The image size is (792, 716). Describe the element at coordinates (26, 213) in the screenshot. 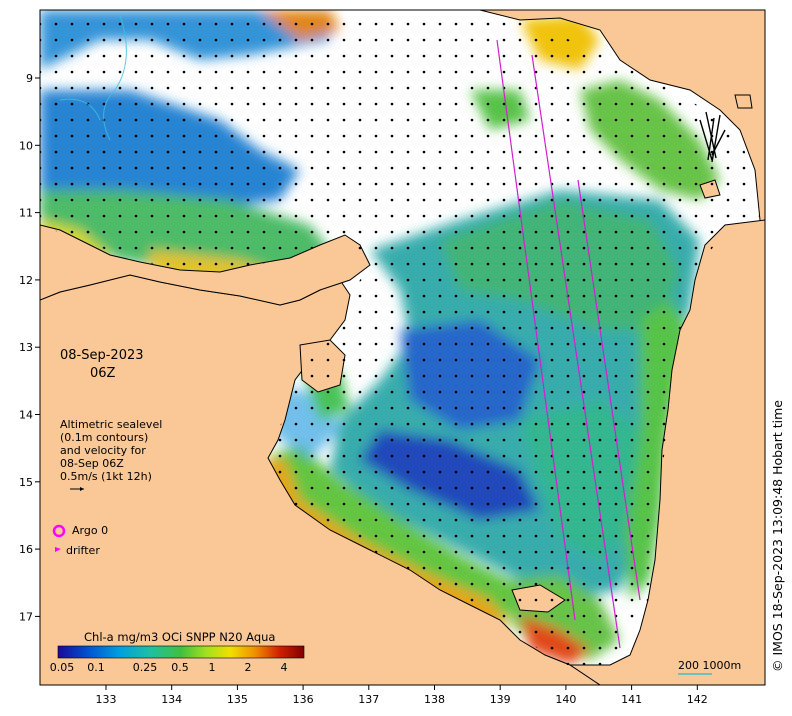

I see `y-tick-label: 11` at that location.